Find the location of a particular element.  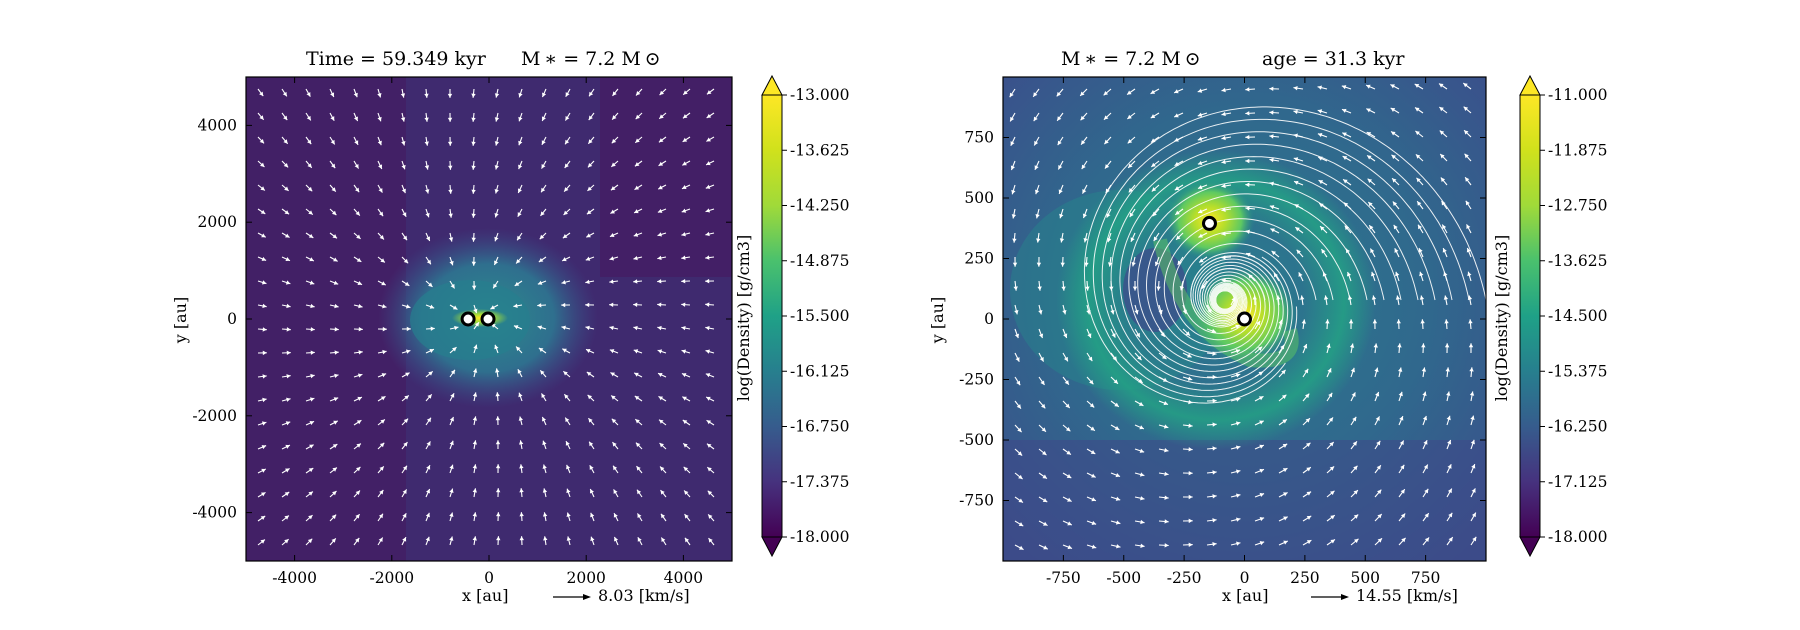

streamline is located at coordinates (1273, 264).